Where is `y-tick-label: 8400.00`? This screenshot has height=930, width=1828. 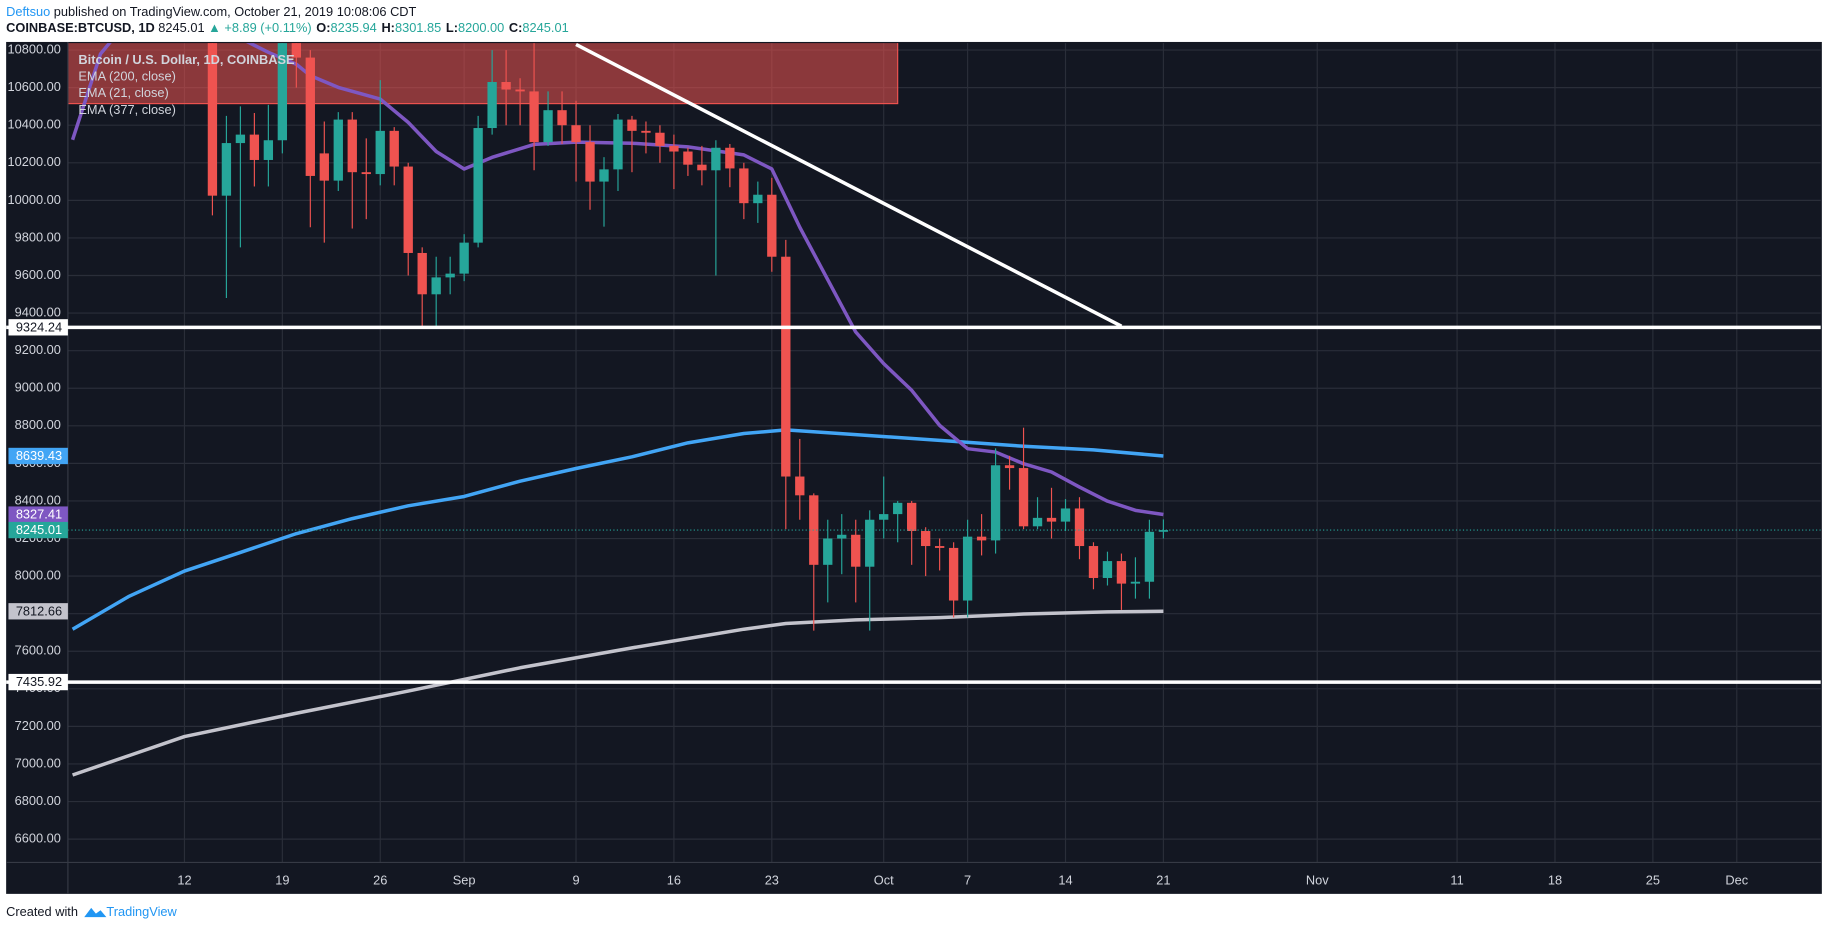
y-tick-label: 8400.00 is located at coordinates (38, 499).